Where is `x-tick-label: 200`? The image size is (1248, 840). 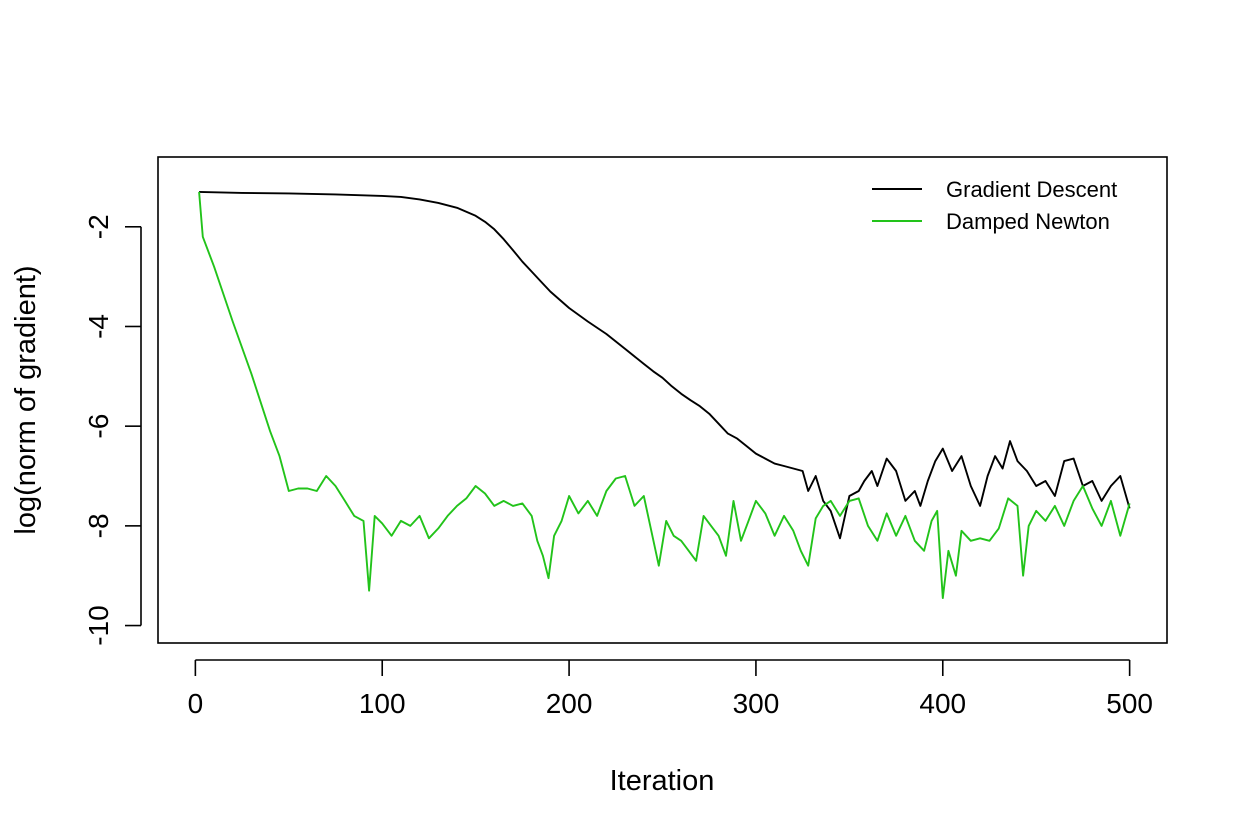 x-tick-label: 200 is located at coordinates (569, 703).